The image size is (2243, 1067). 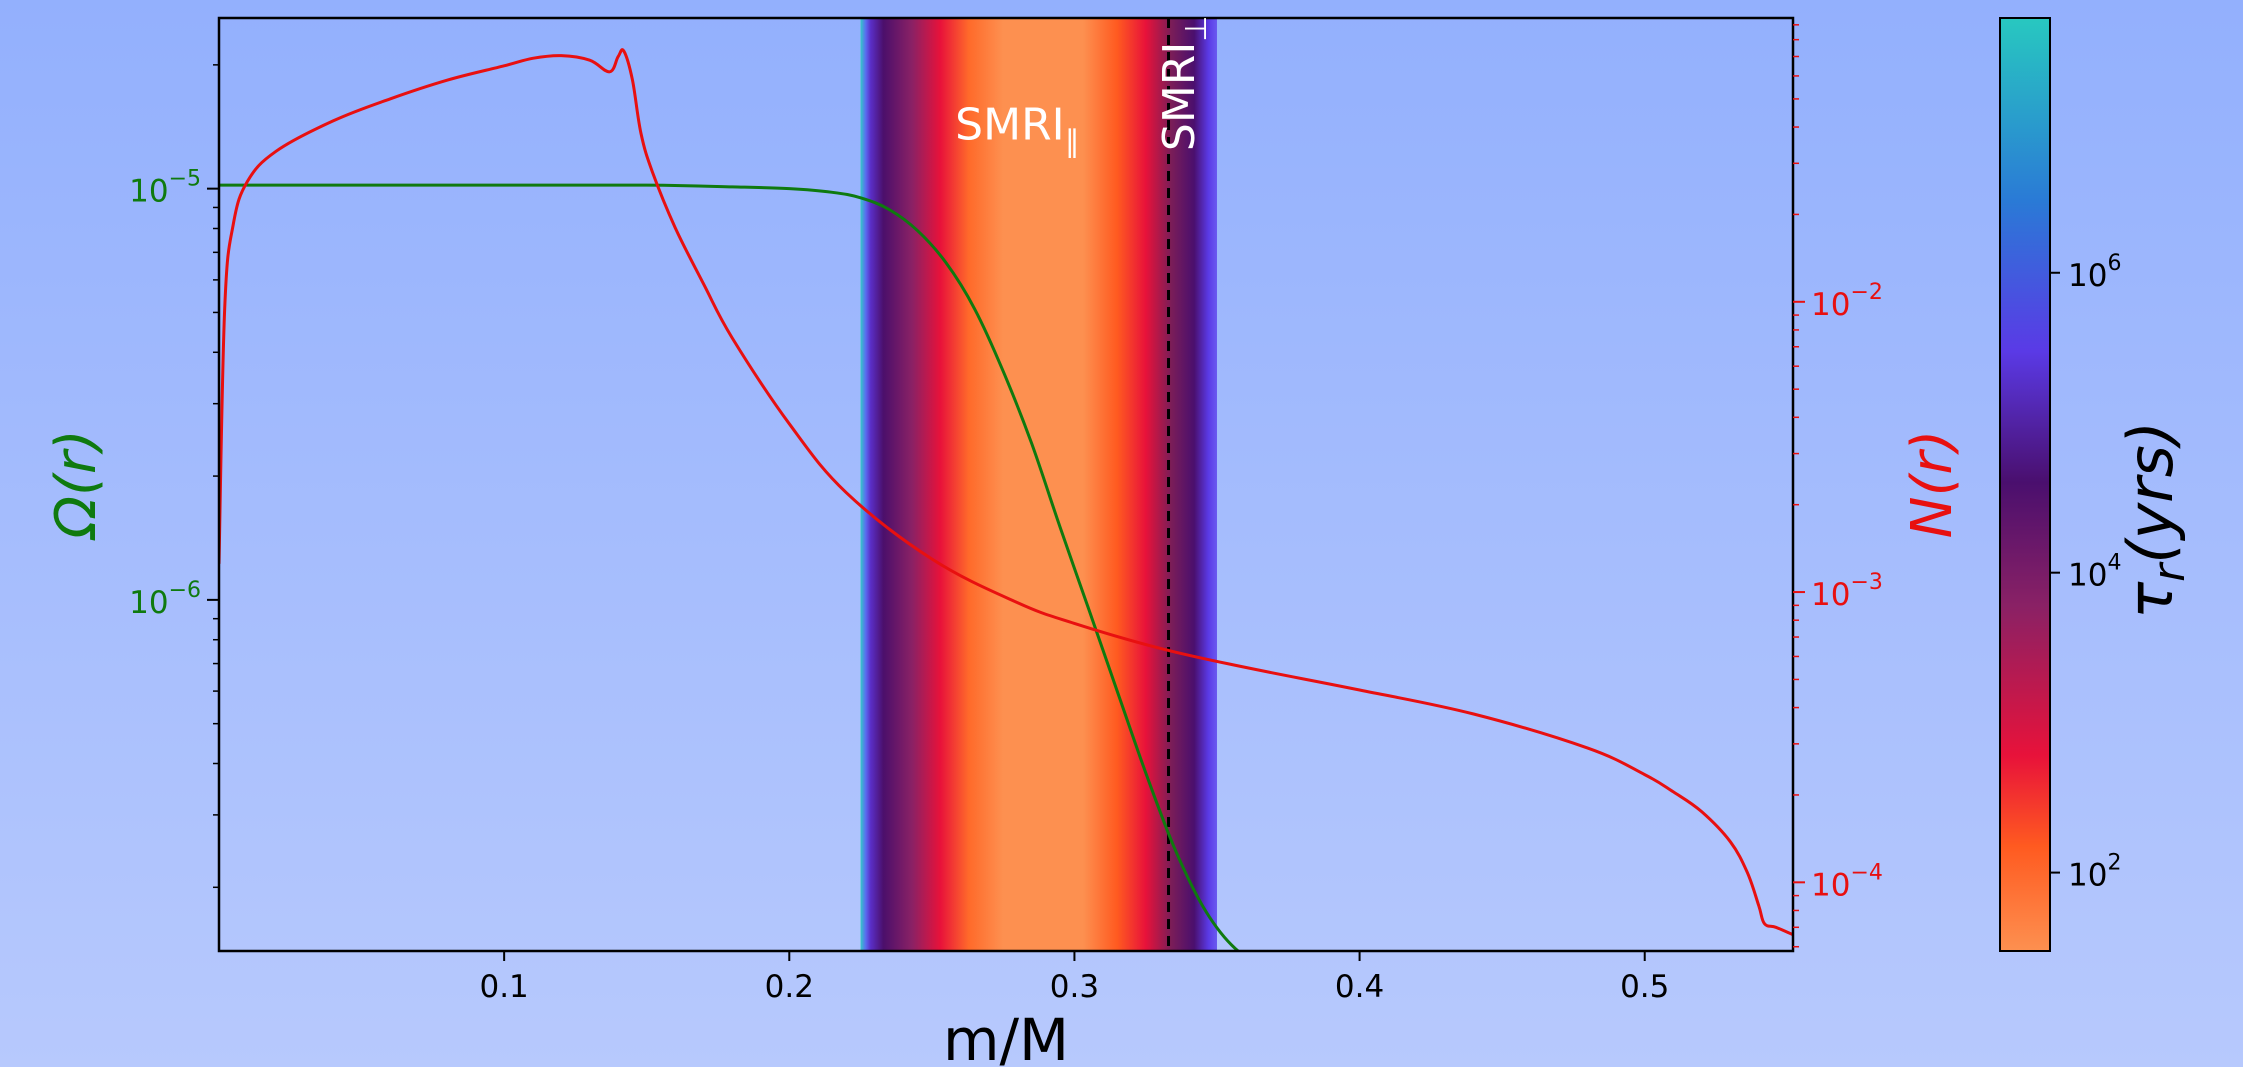 What do you see at coordinates (1074, 987) in the screenshot?
I see `x-tick-label-2: 0.3` at bounding box center [1074, 987].